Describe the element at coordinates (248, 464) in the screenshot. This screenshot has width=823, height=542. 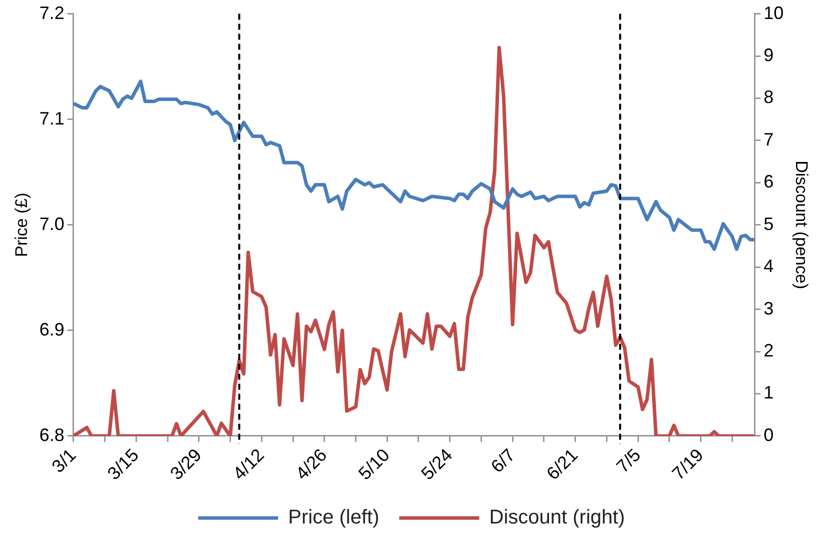
I see `x-tick-label: 4/12` at that location.